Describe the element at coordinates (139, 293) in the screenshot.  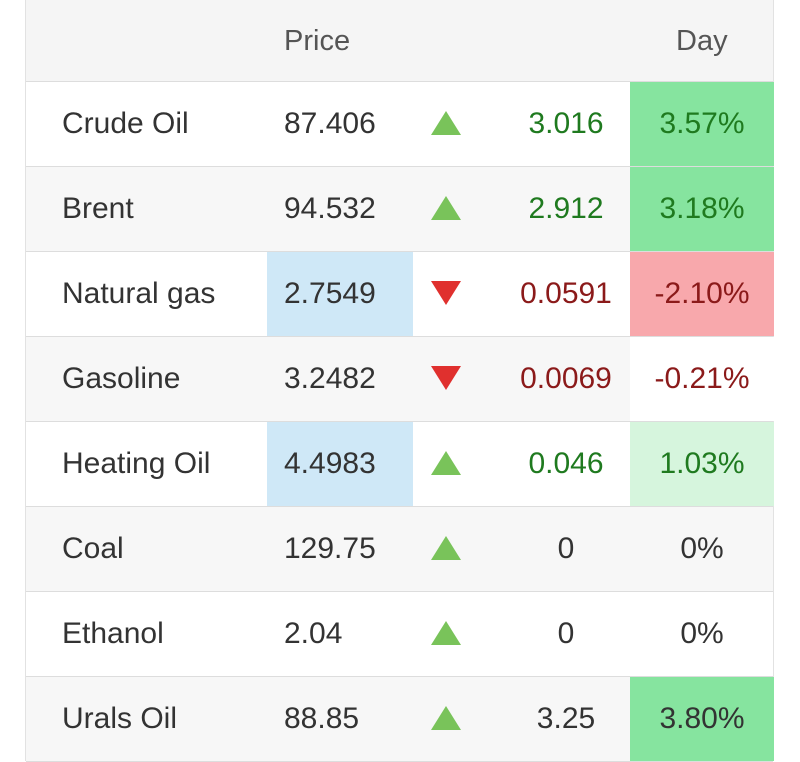
I see `commodity-name: Natural gas` at that location.